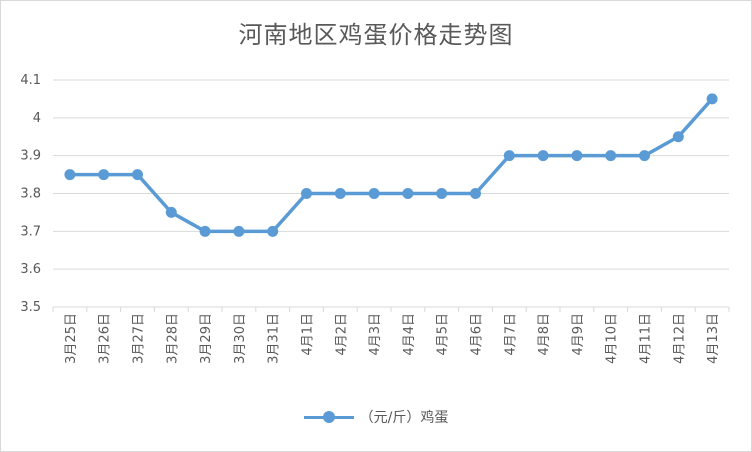 This screenshot has height=452, width=752. I want to click on x-tick-label: 4月4日, so click(409, 334).